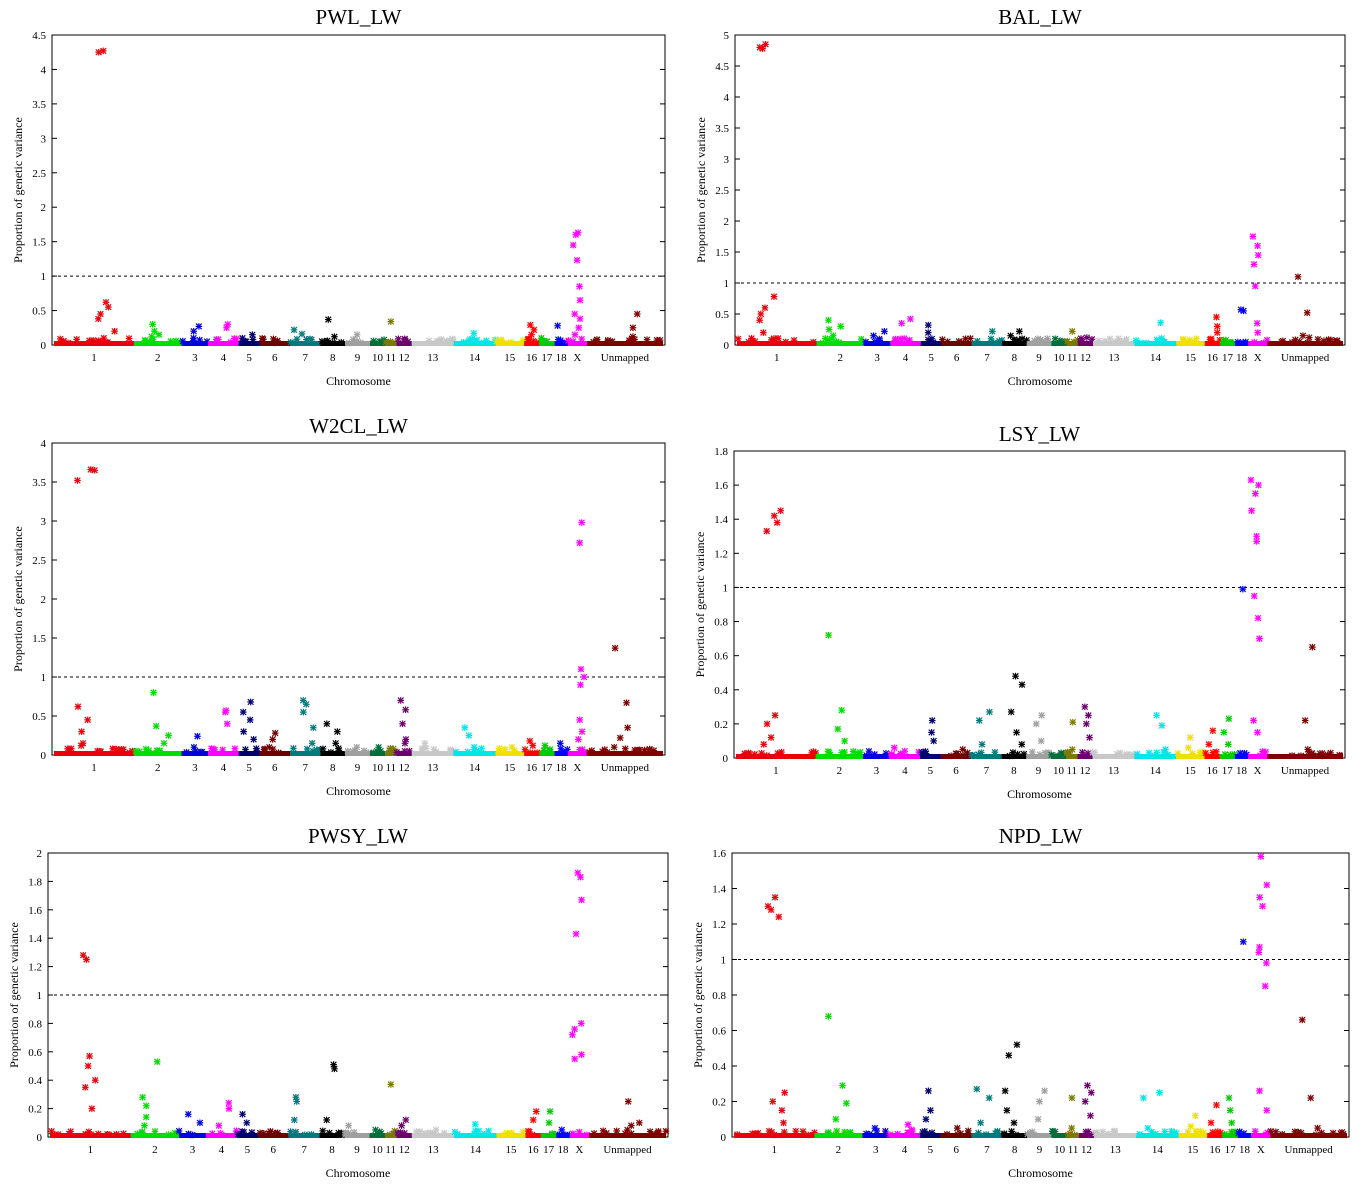 The width and height of the screenshot is (1369, 1184). I want to click on chromosome-label: 2, so click(839, 1150).